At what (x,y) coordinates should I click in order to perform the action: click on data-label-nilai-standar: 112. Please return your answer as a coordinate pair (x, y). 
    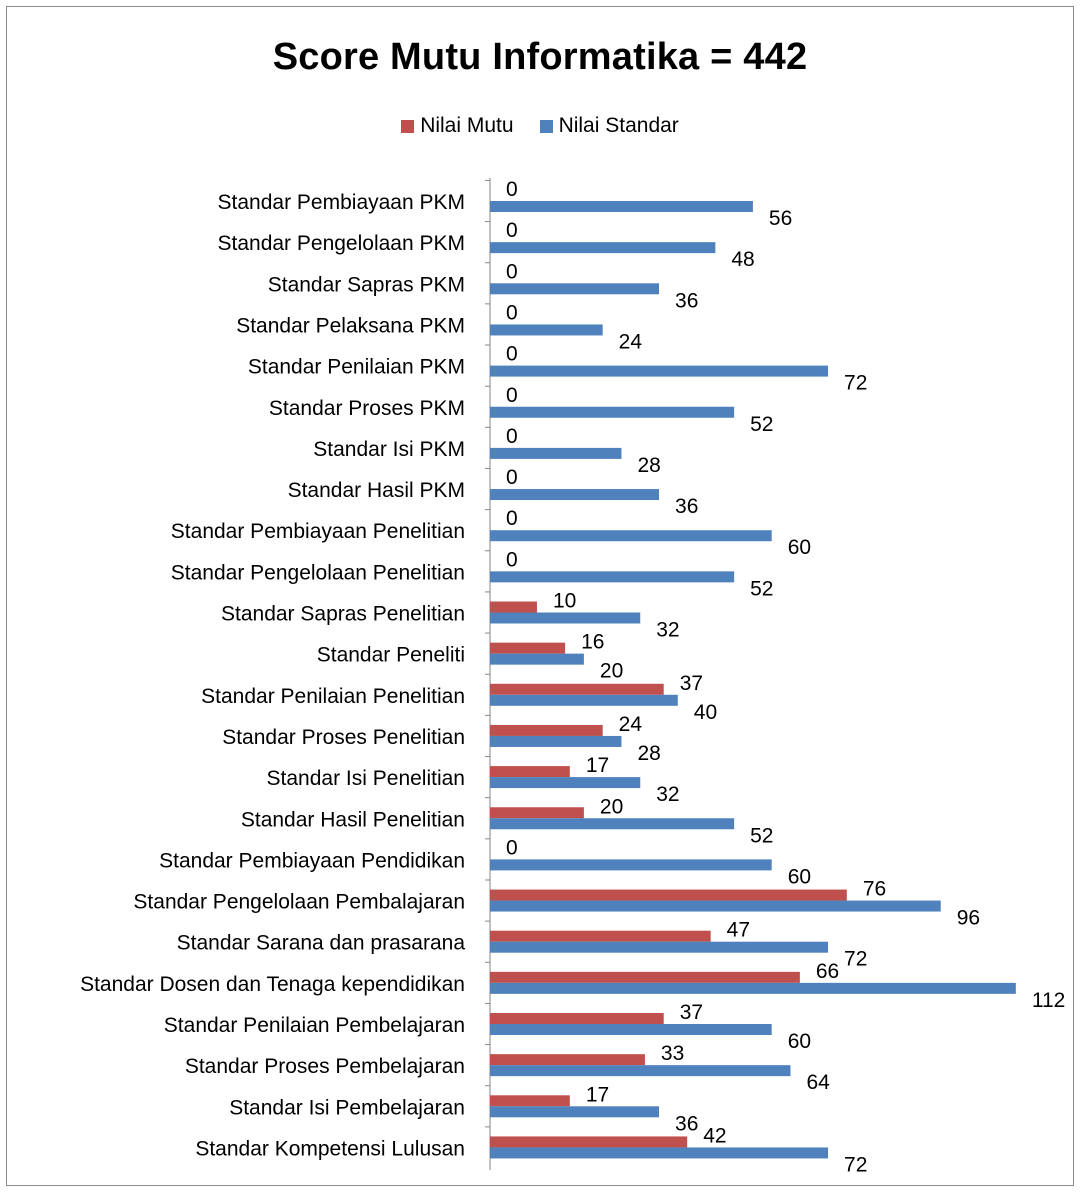
    Looking at the image, I should click on (1048, 1000).